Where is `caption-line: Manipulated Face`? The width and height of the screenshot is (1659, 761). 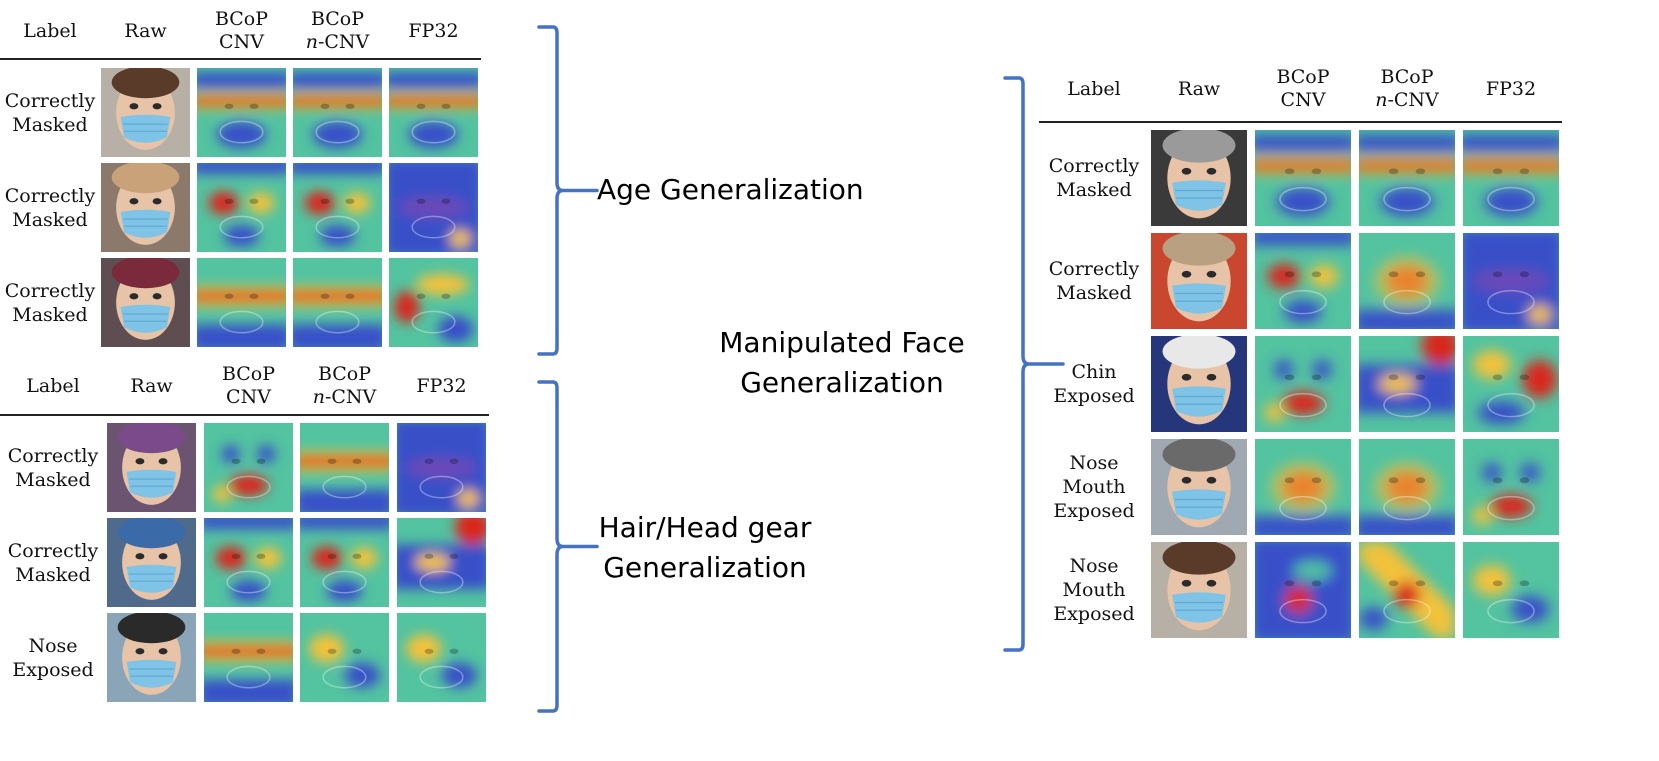
caption-line: Manipulated Face is located at coordinates (842, 342).